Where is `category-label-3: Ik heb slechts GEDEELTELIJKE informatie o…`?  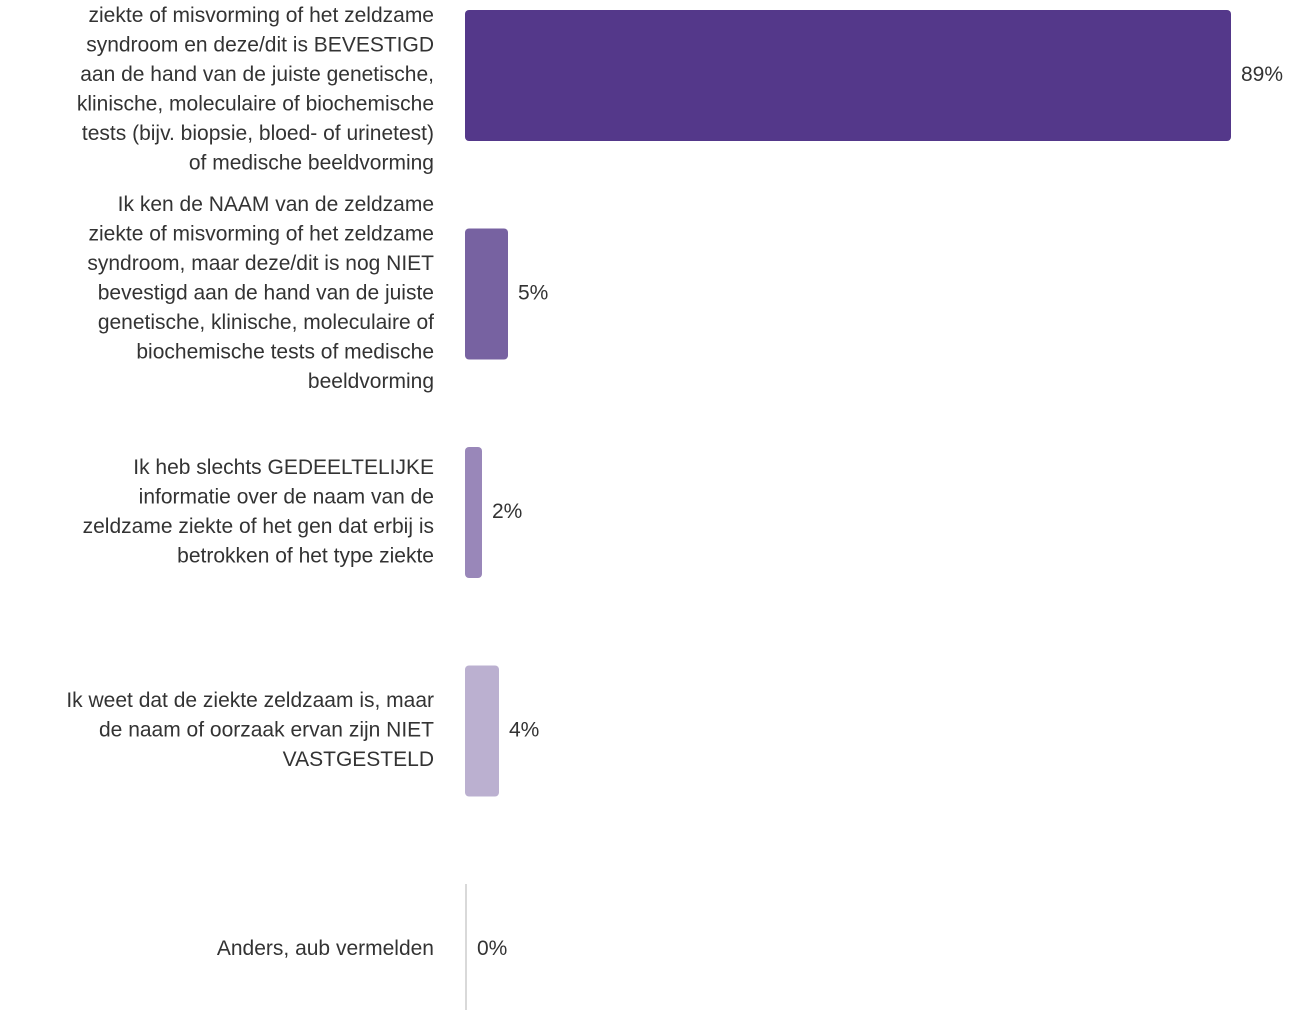 category-label-3: Ik heb slechts GEDEELTELIJKE informatie o… is located at coordinates (258, 512).